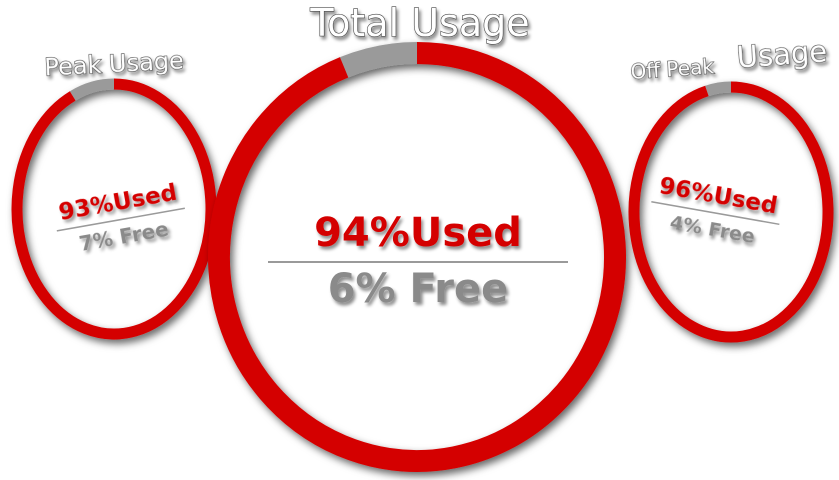 The height and width of the screenshot is (480, 839). Describe the element at coordinates (418, 233) in the screenshot. I see `total-used-label: 94%Used` at that location.